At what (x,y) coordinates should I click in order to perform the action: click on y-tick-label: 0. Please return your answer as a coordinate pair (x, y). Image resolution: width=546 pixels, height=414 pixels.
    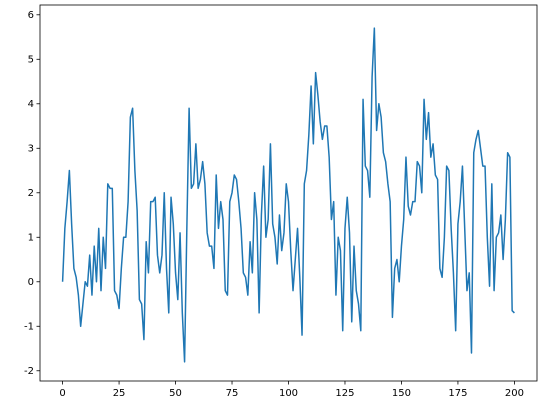
    Looking at the image, I should click on (31, 282).